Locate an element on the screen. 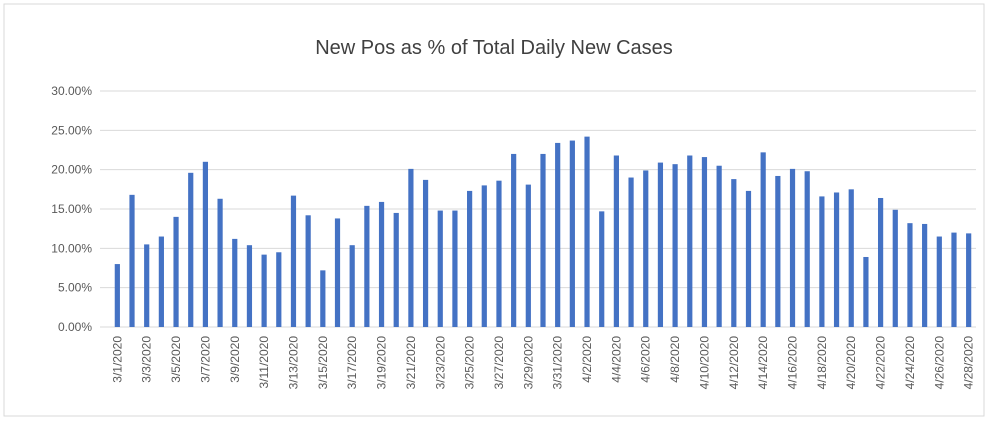  x-tick-label: 3/1/2020 is located at coordinates (117, 359).